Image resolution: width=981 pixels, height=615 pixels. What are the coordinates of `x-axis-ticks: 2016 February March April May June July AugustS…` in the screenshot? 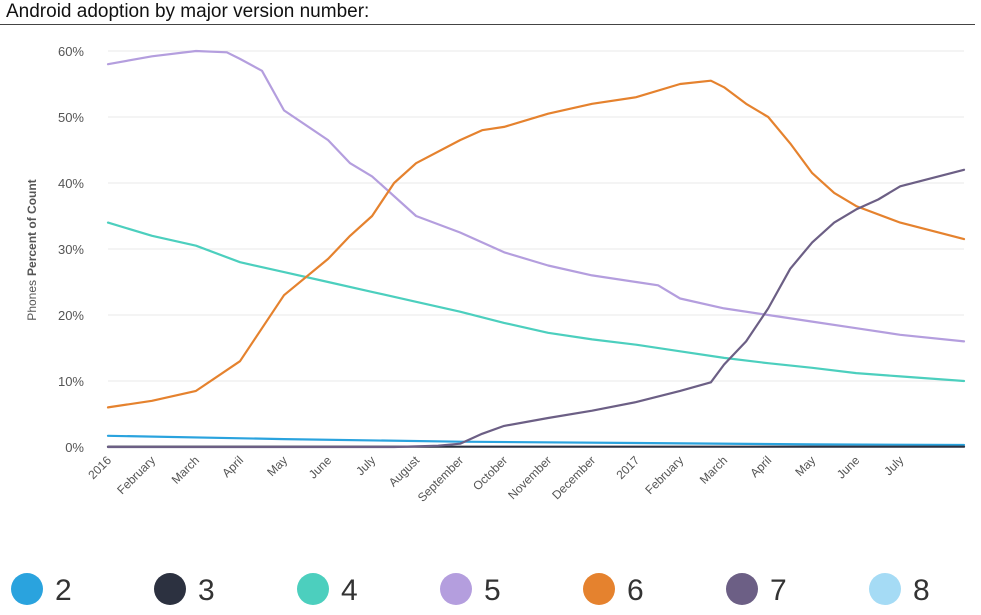 It's located at (495, 479).